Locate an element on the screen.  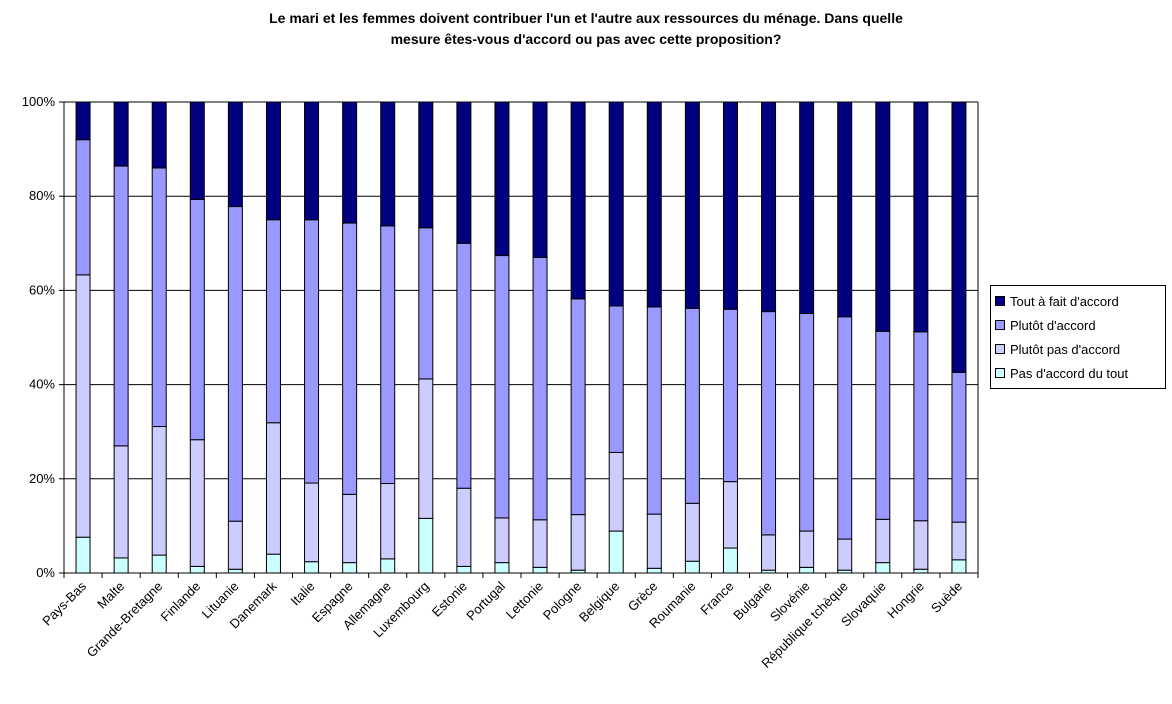
x-tick-label-14: Belgique is located at coordinates (599, 602).